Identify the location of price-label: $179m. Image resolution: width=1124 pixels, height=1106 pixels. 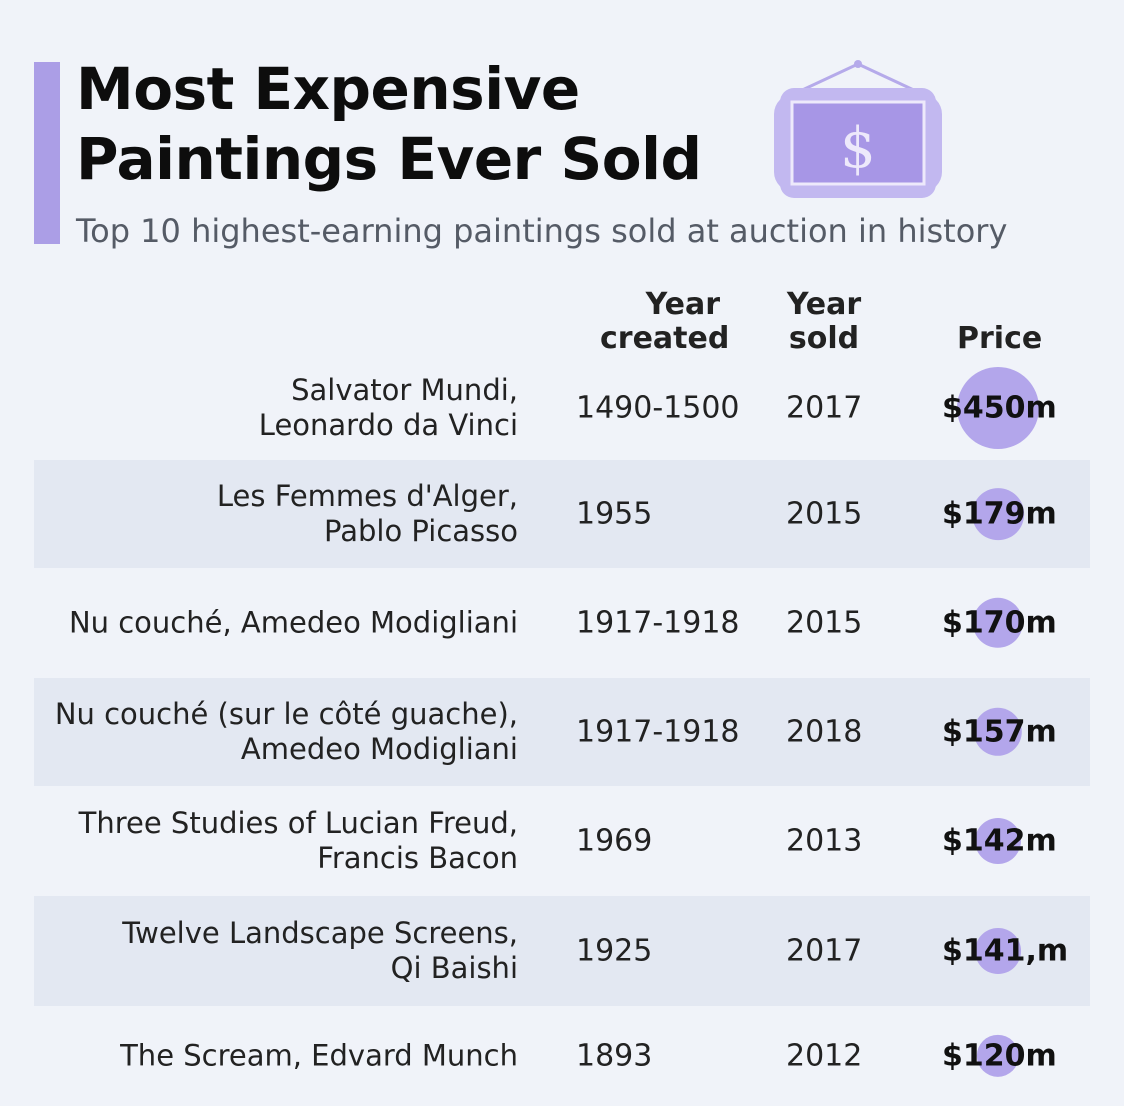
(999, 514).